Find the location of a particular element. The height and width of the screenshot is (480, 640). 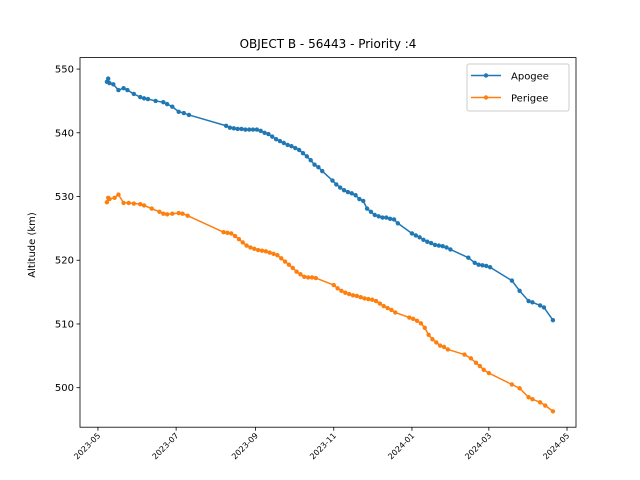

legend: Apogee Perigee is located at coordinates (518, 87).